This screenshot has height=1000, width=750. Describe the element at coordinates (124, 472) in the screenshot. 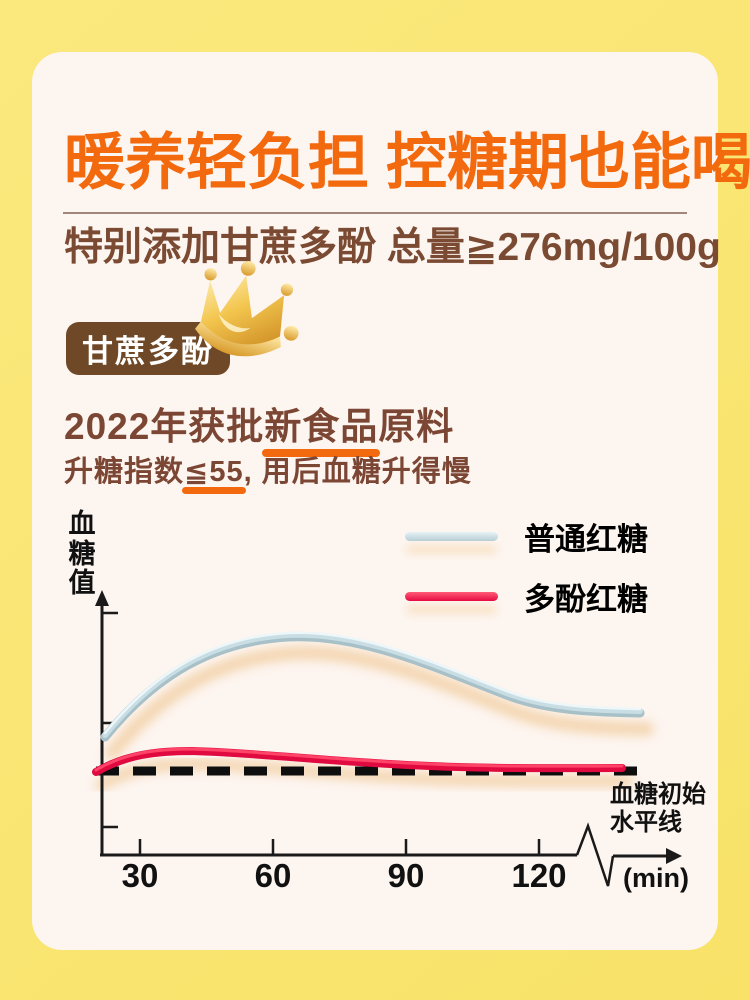

I see `claim-gi-prefix: 升糖指数` at that location.